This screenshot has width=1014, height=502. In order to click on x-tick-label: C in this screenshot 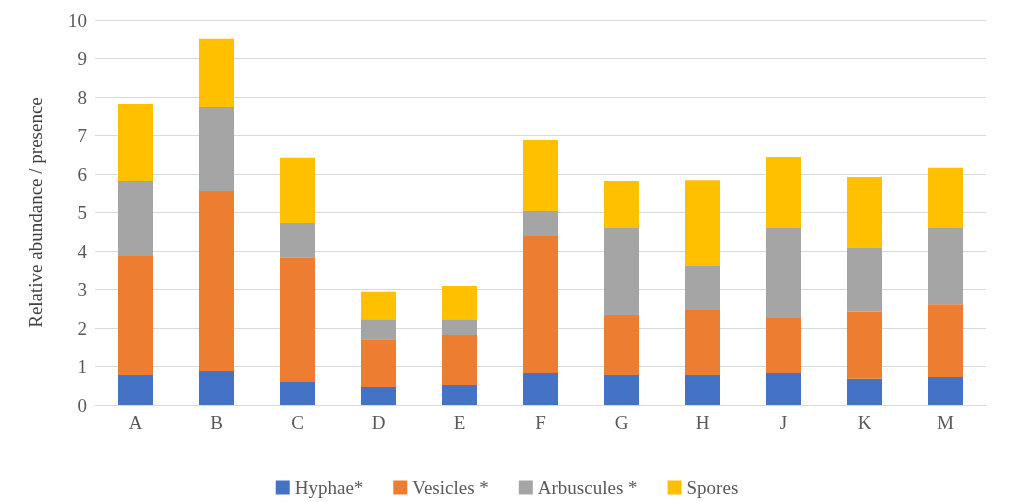, I will do `click(297, 422)`.